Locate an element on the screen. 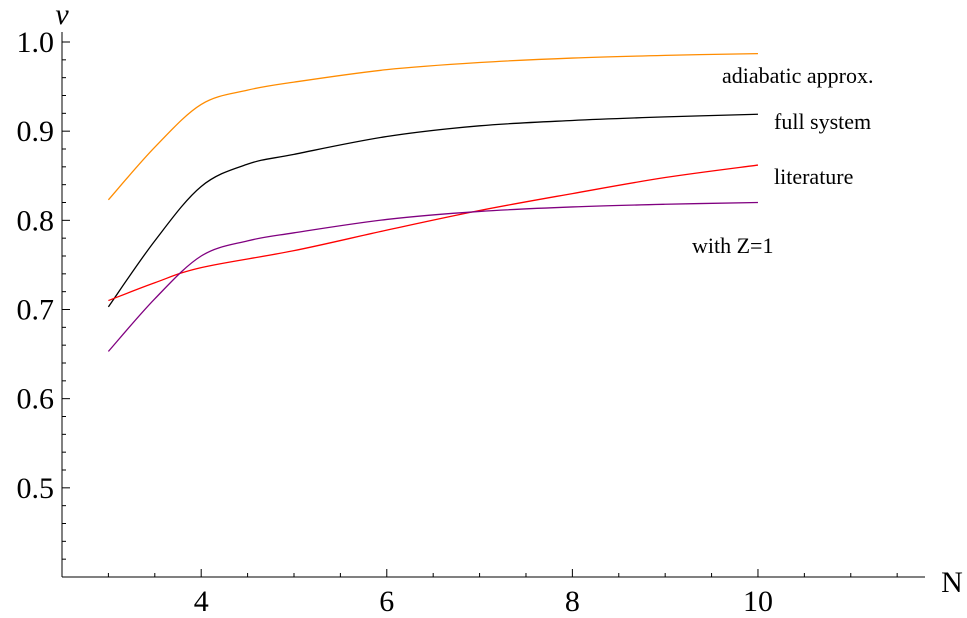  y-tick-label: 0.7 is located at coordinates (36, 310).